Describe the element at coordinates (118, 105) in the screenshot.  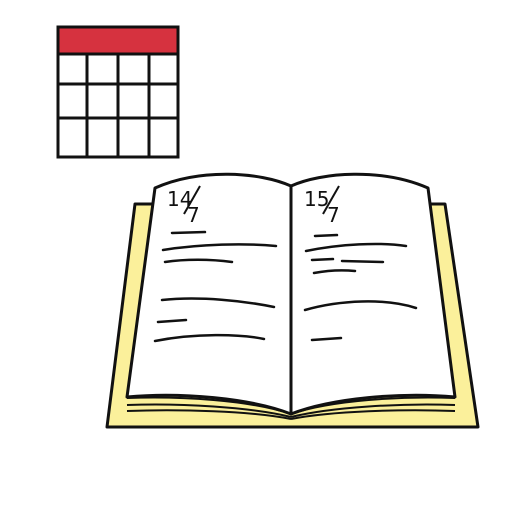
I see `calendar-grid` at that location.